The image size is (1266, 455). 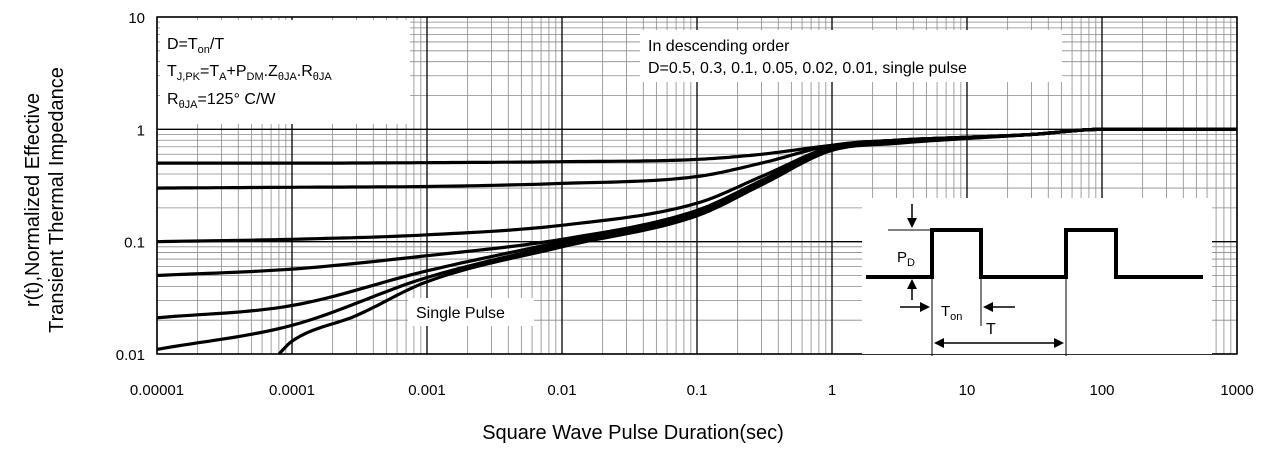 What do you see at coordinates (1236, 390) in the screenshot?
I see `x-tick-label: 1000` at bounding box center [1236, 390].